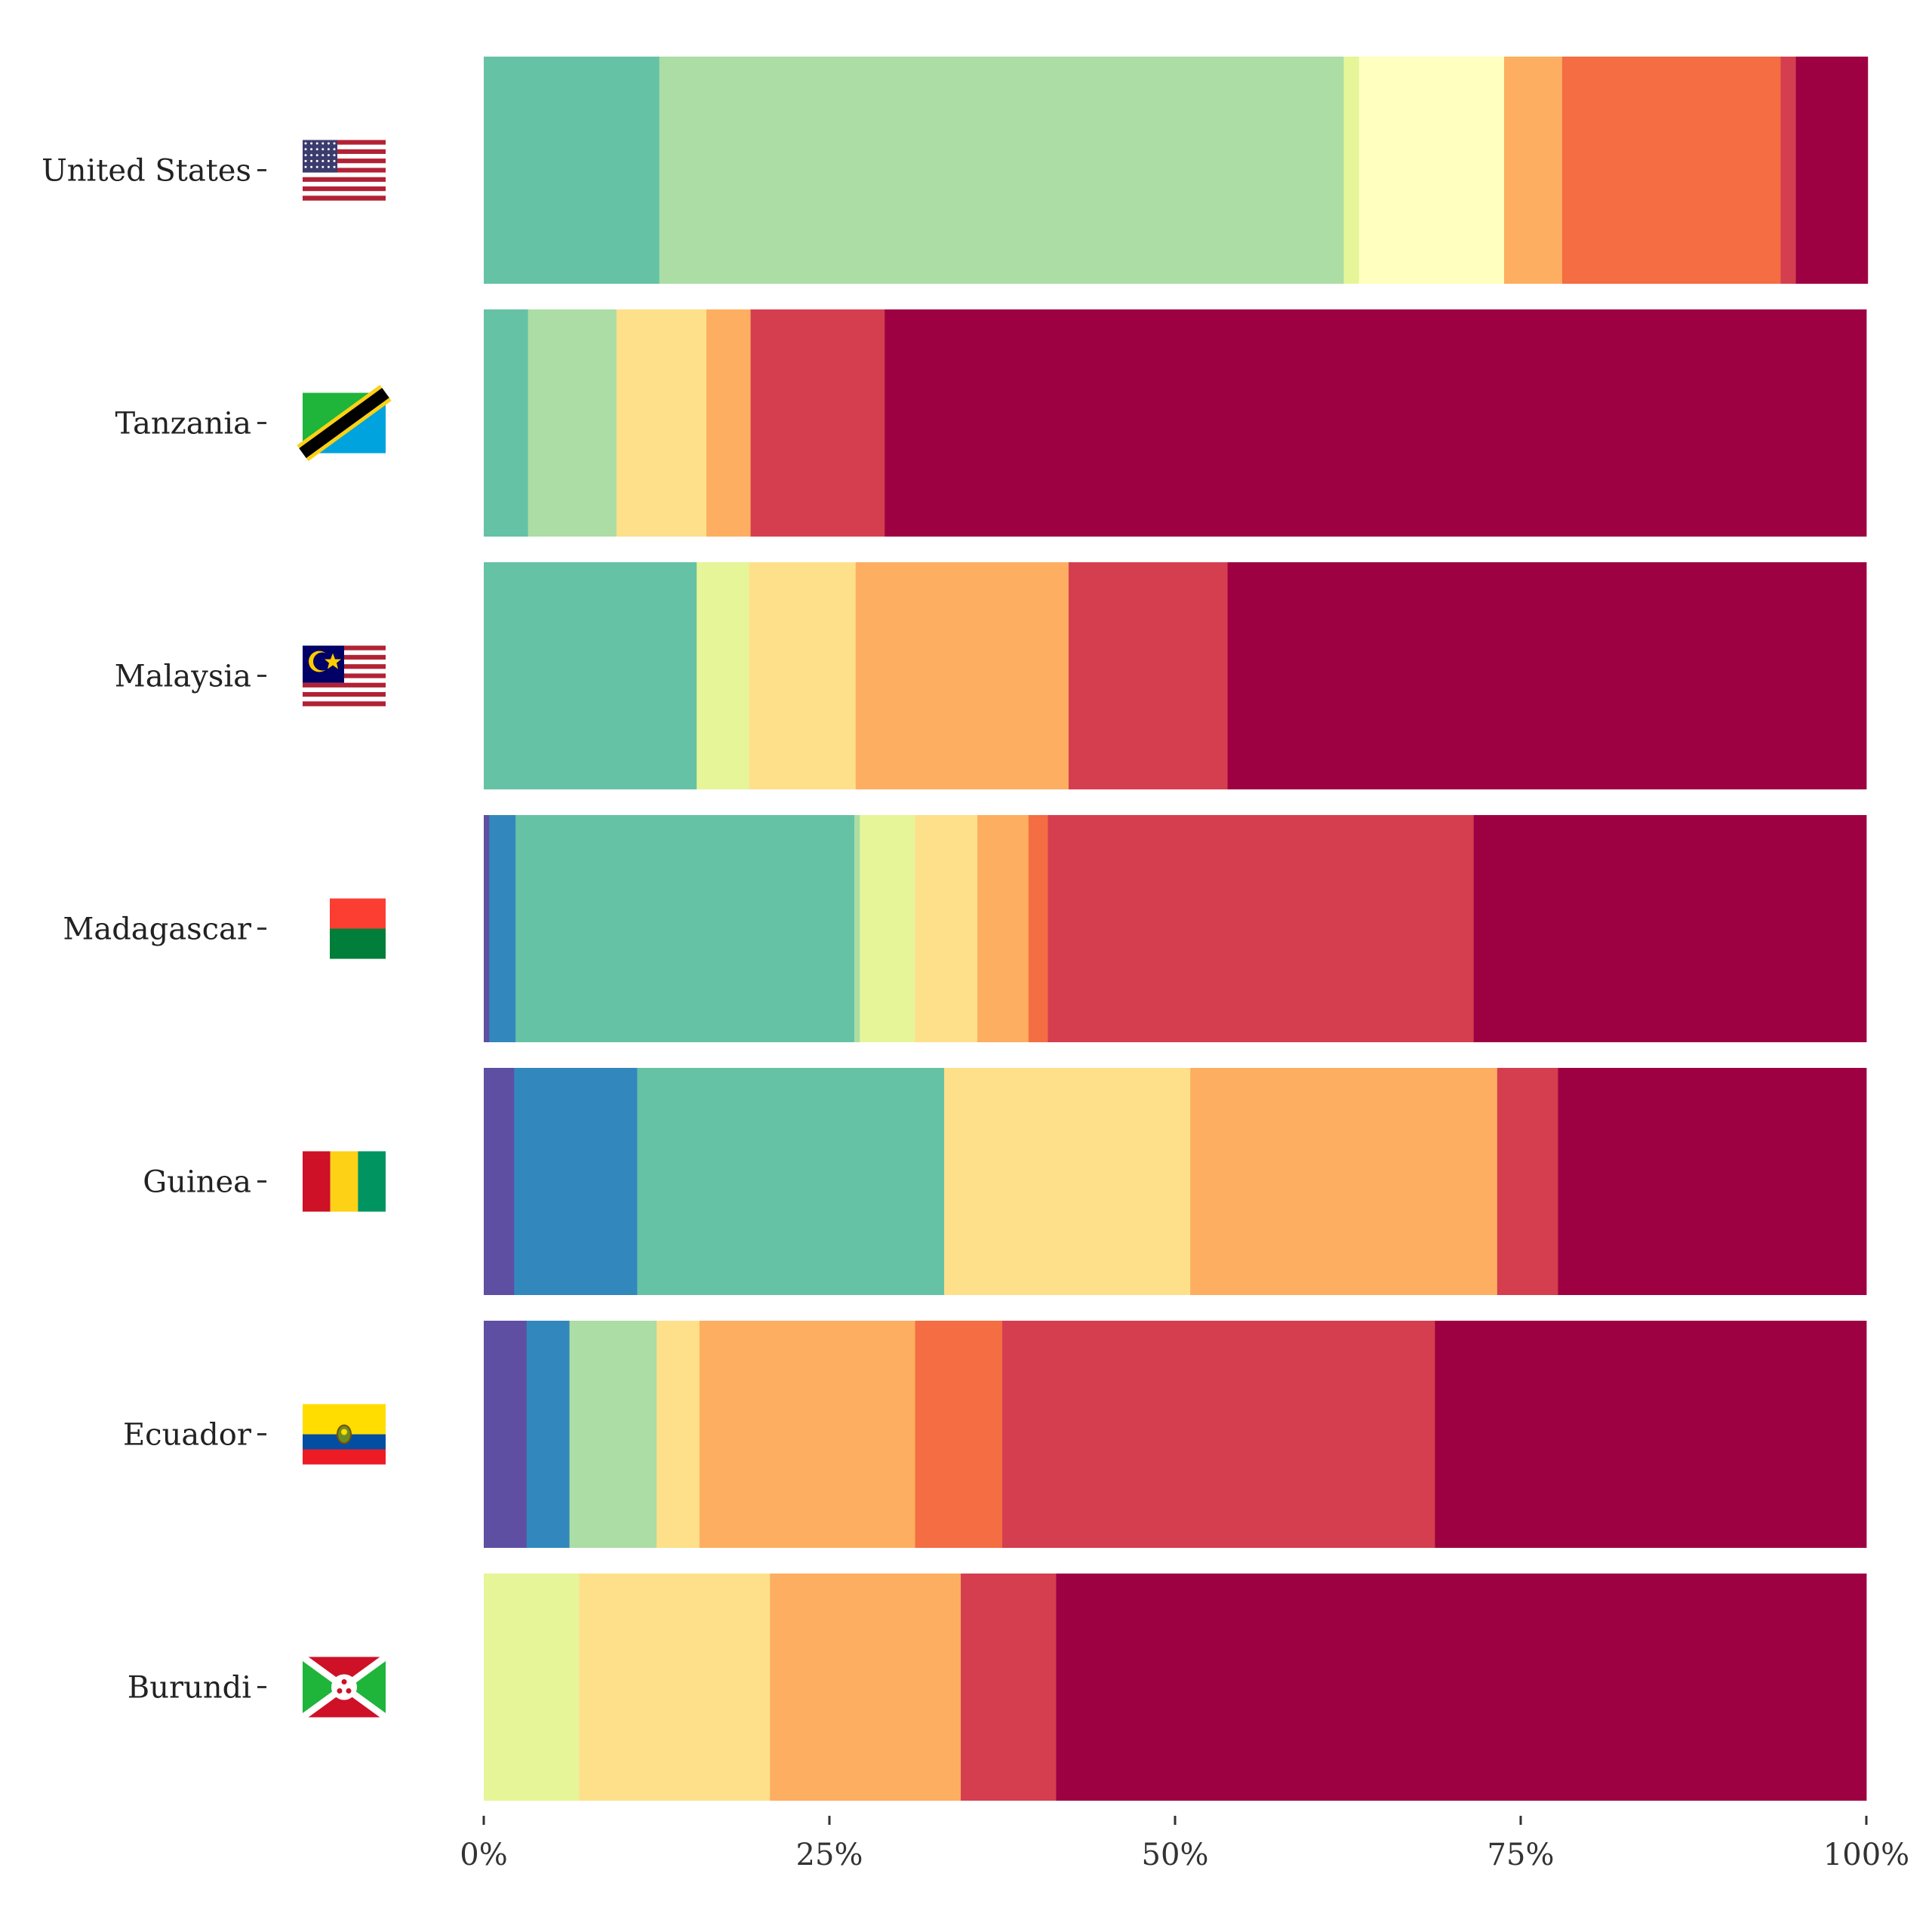 This screenshot has height=1932, width=1932. What do you see at coordinates (1521, 1855) in the screenshot?
I see `x-tick-label: 75%` at bounding box center [1521, 1855].